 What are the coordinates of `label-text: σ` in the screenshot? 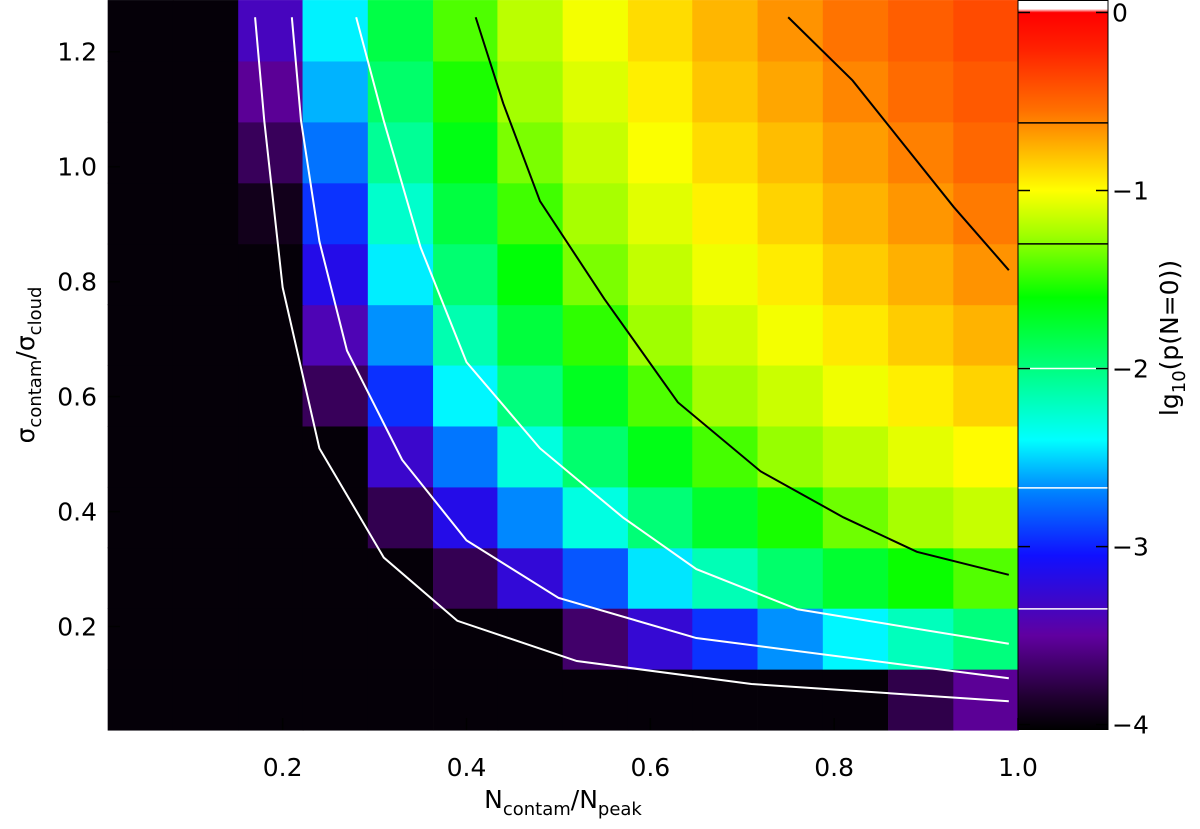 It's located at (25, 435).